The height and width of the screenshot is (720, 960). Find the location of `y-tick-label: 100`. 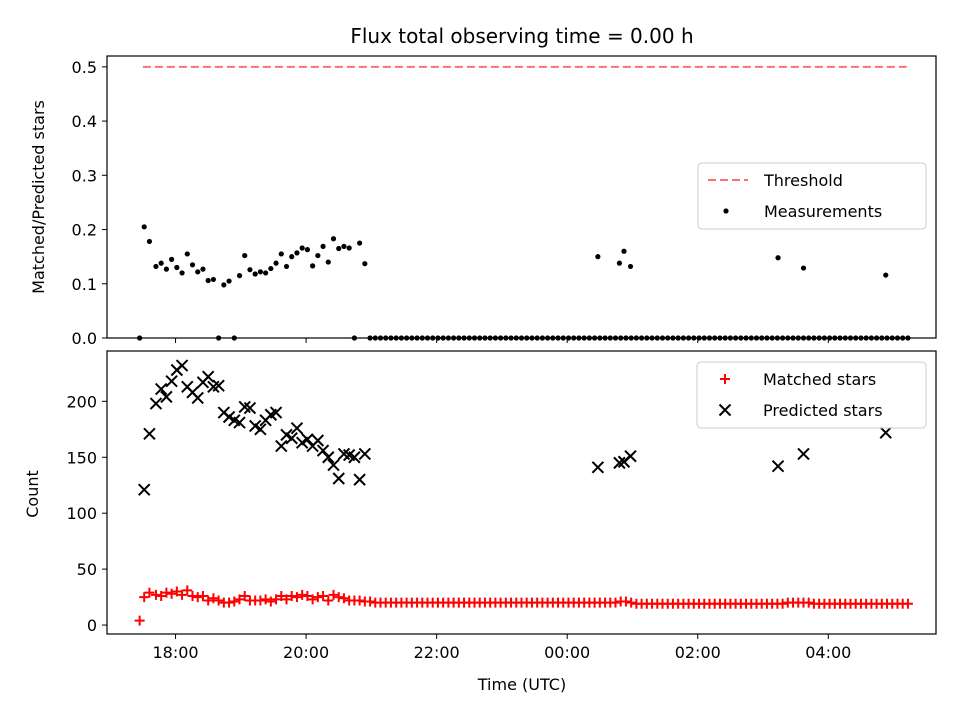

y-tick-label: 100 is located at coordinates (81, 513).